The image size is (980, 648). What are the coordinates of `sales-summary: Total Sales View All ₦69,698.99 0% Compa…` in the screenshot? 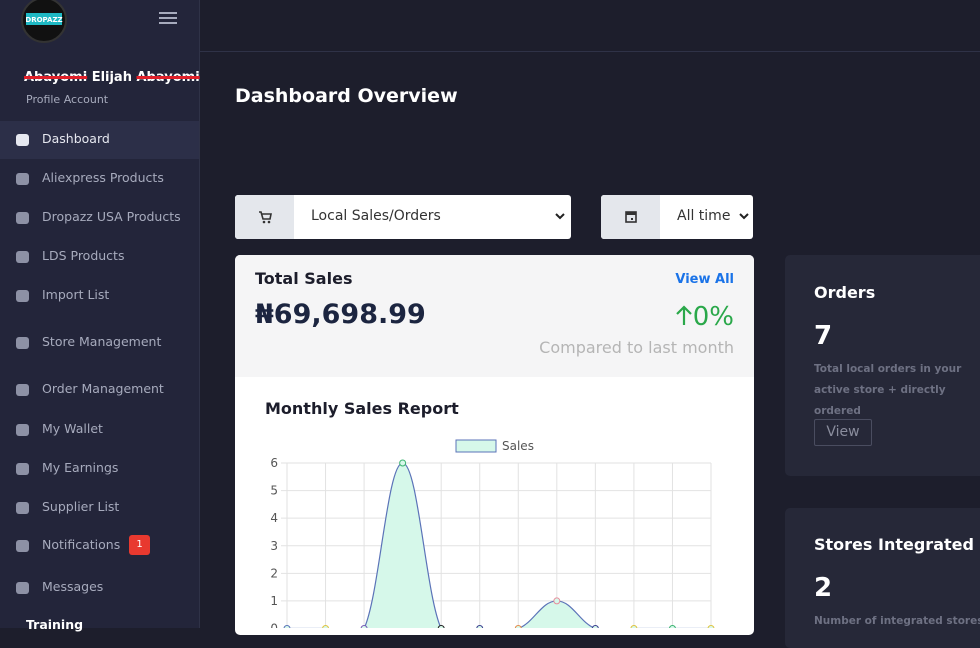 It's located at (494, 316).